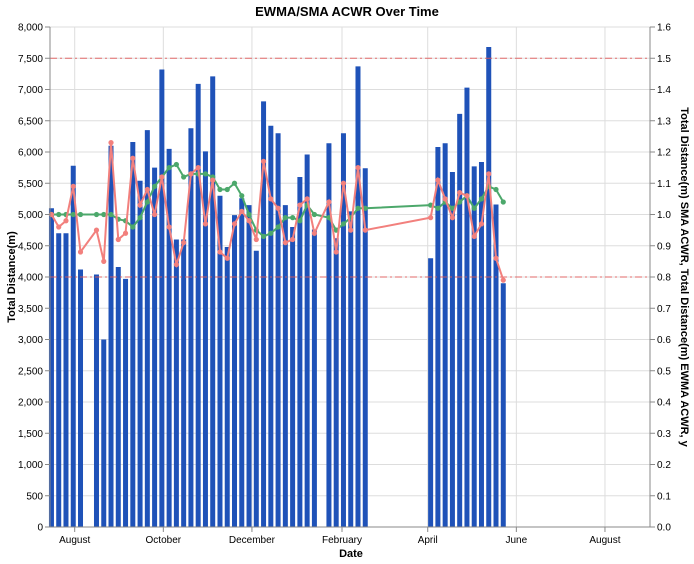  Describe the element at coordinates (664, 246) in the screenshot. I see `y-right-tick-label: 0.9` at that location.